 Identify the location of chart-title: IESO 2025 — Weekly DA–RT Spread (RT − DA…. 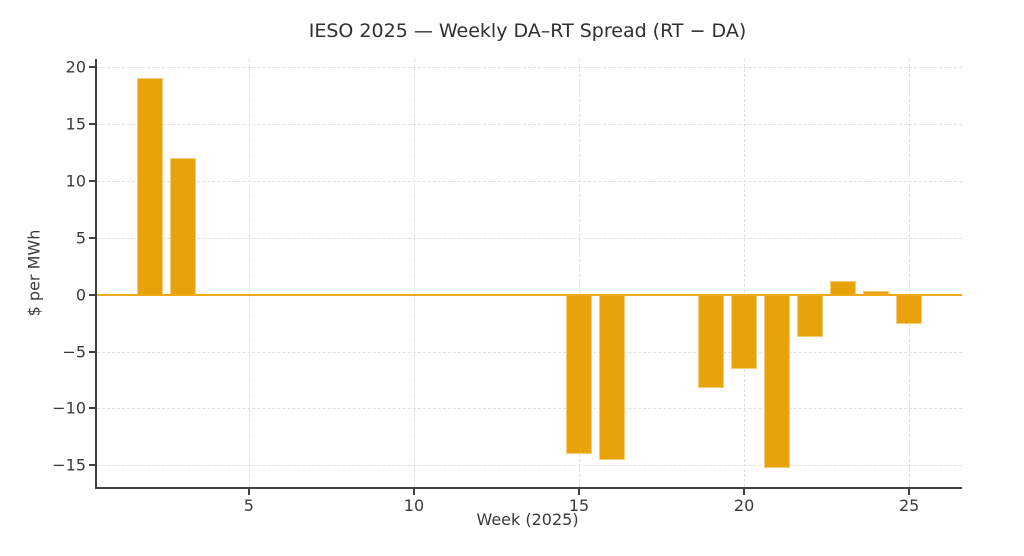
(527, 31).